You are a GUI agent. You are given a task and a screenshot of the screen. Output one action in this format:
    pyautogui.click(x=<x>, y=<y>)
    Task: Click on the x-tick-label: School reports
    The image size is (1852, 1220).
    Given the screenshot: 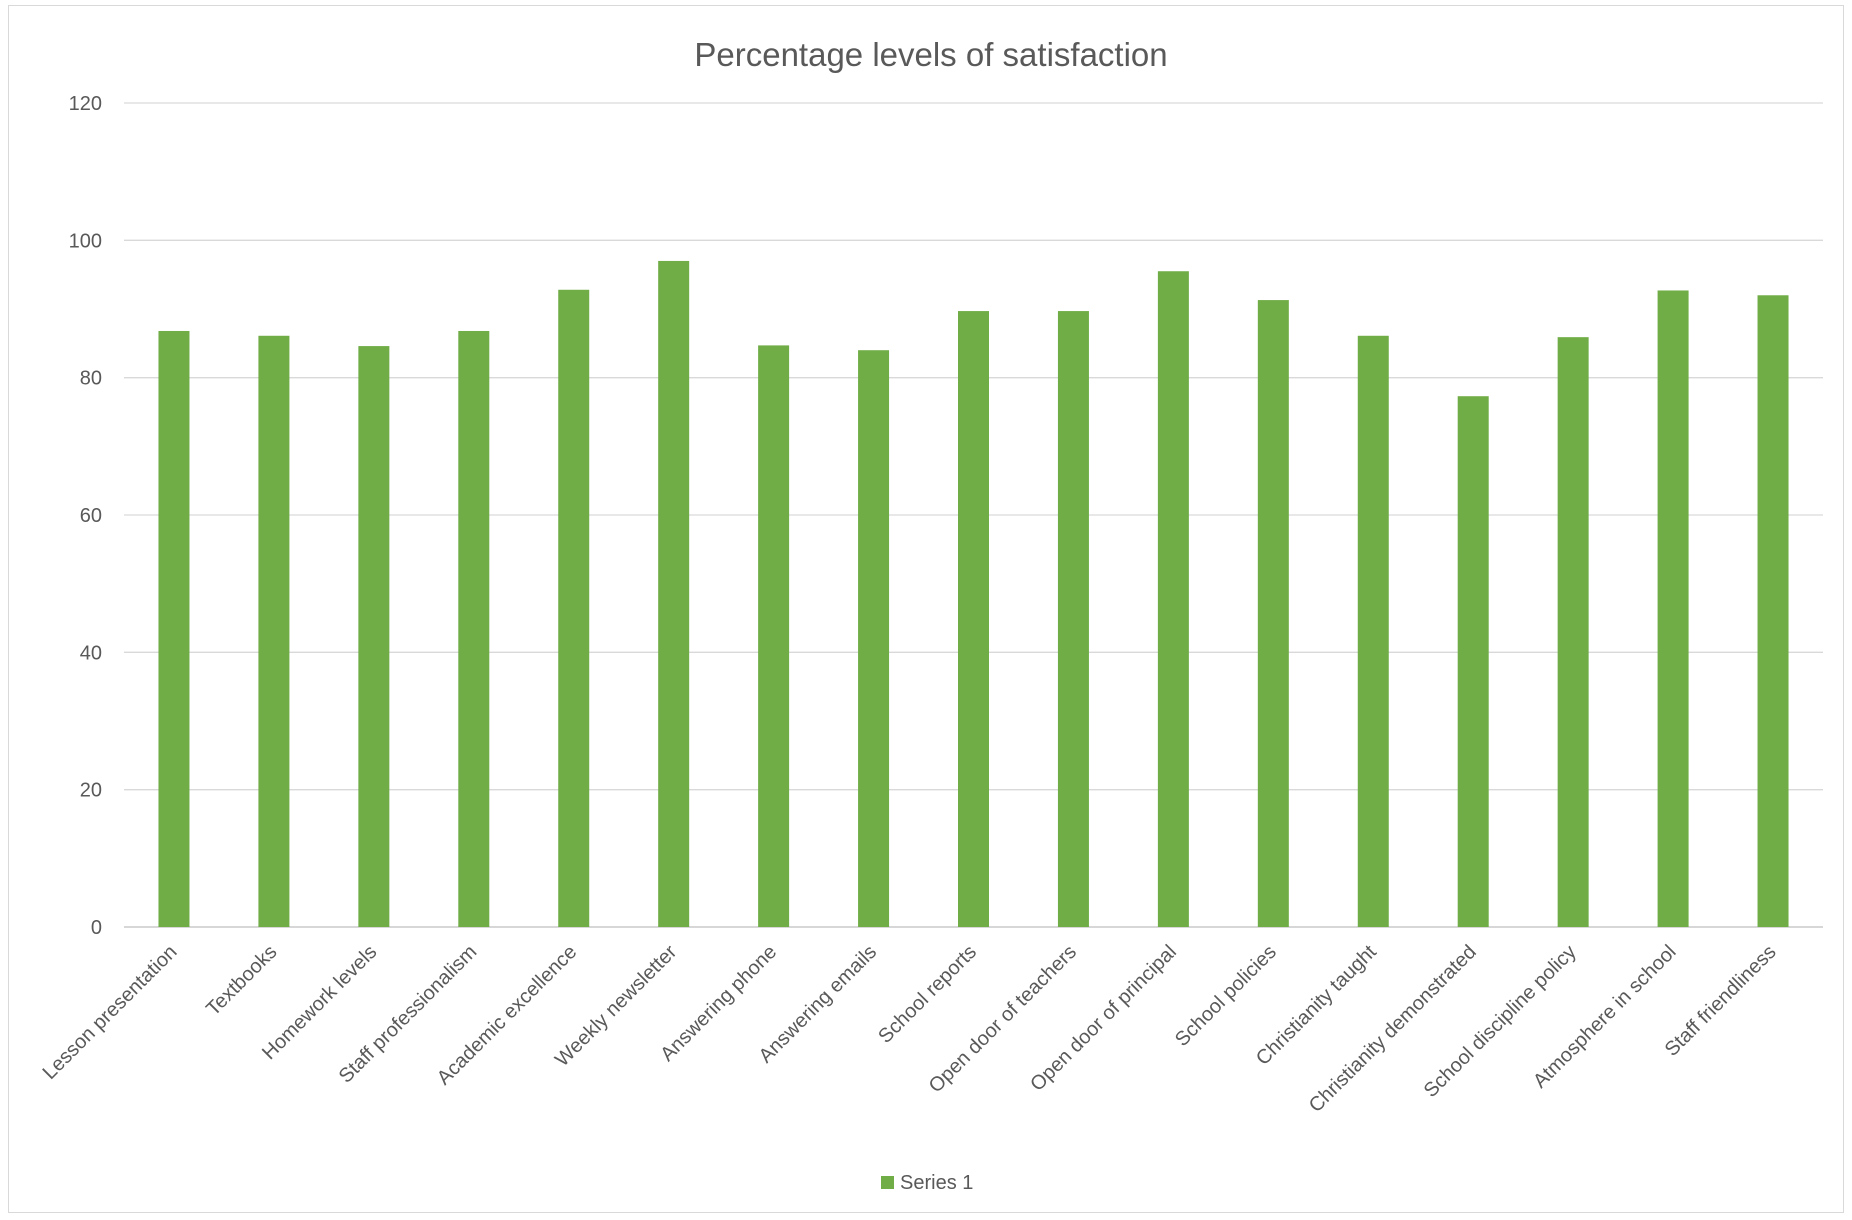 What is the action you would take?
    pyautogui.click(x=927, y=994)
    